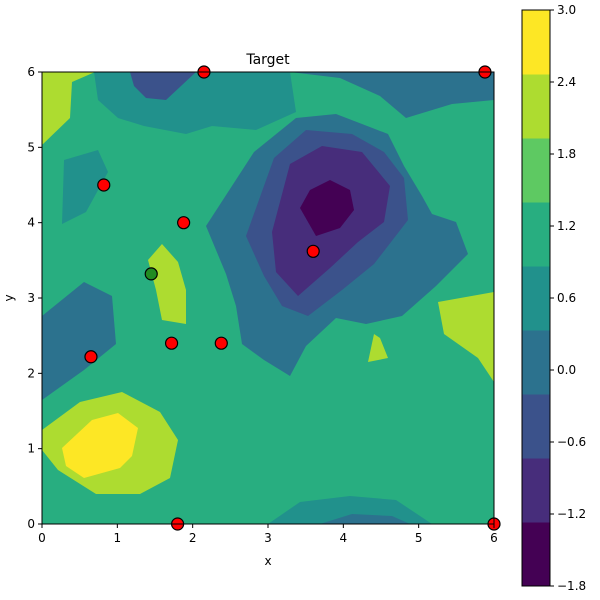  I want to click on colorbar-tick-label: 0.0, so click(566, 370).